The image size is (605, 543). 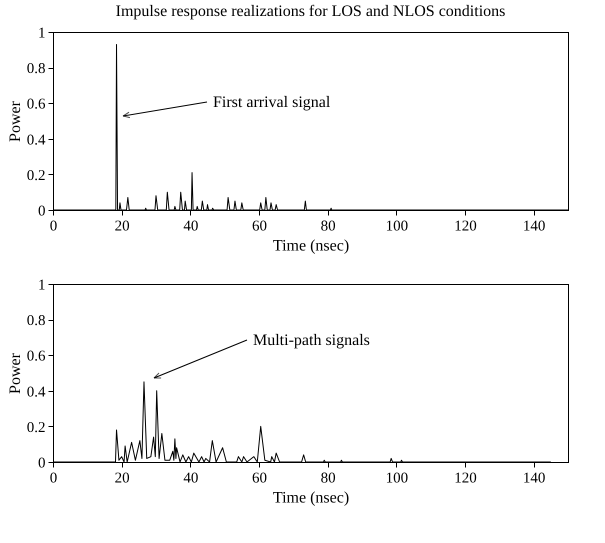 What do you see at coordinates (272, 102) in the screenshot?
I see `annotation: First arrival signal` at bounding box center [272, 102].